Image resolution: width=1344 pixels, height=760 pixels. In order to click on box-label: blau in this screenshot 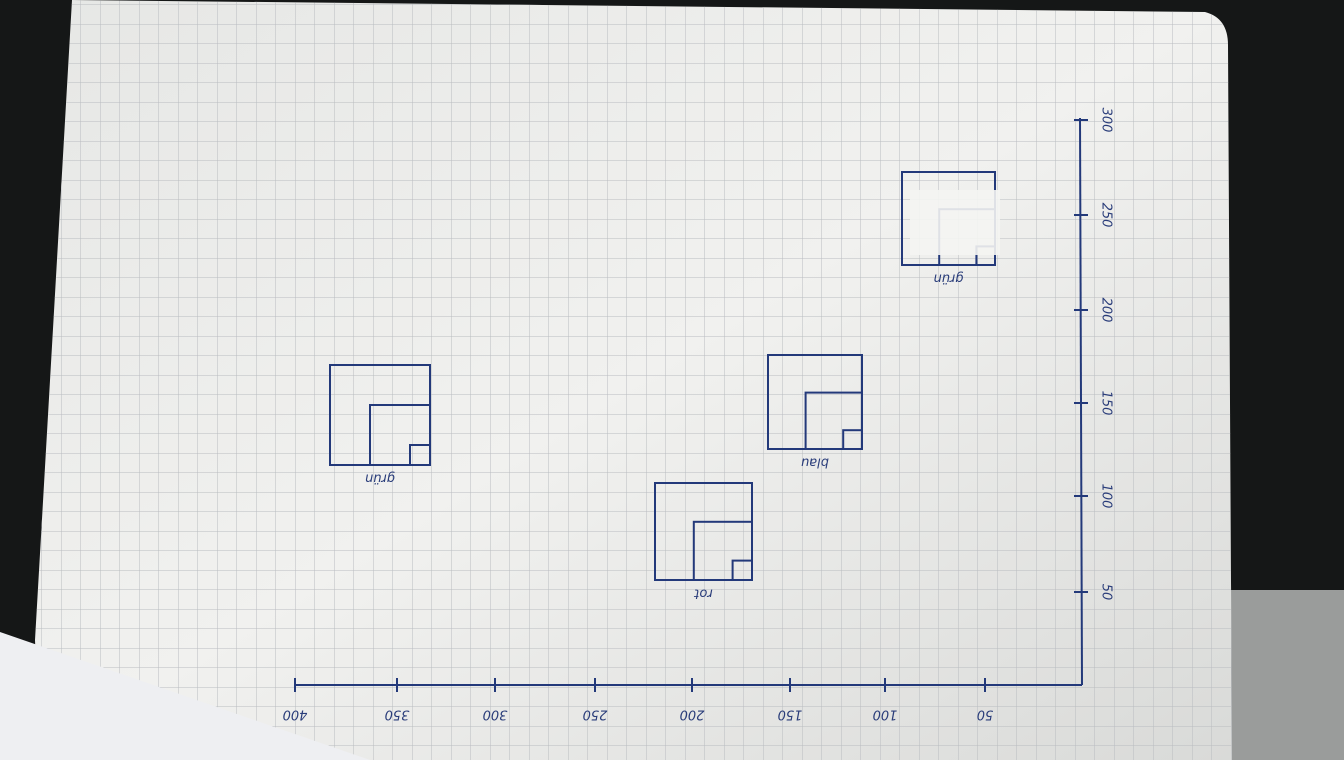, I will do `click(815, 462)`.